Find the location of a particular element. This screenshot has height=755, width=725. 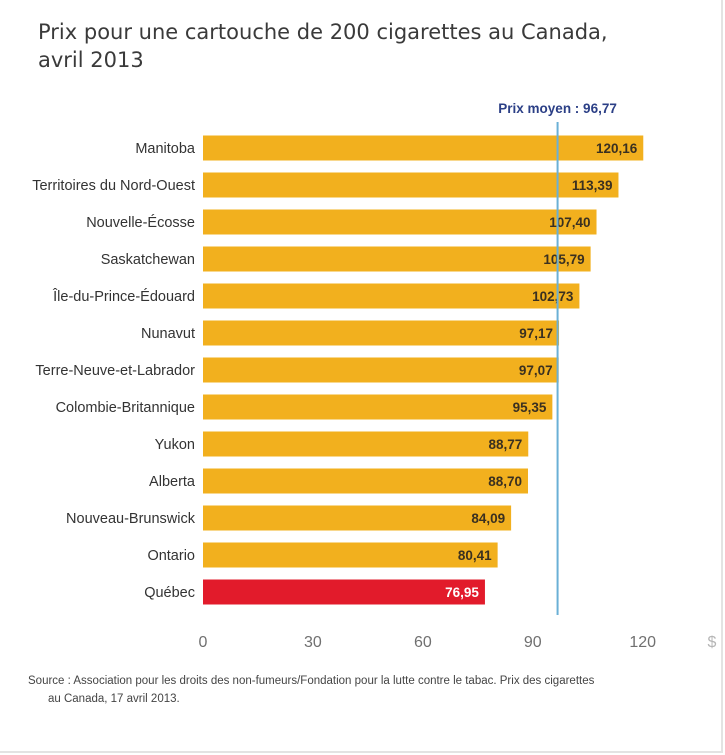

category-label: Île-du-Prince-Édouard is located at coordinates (123, 296).